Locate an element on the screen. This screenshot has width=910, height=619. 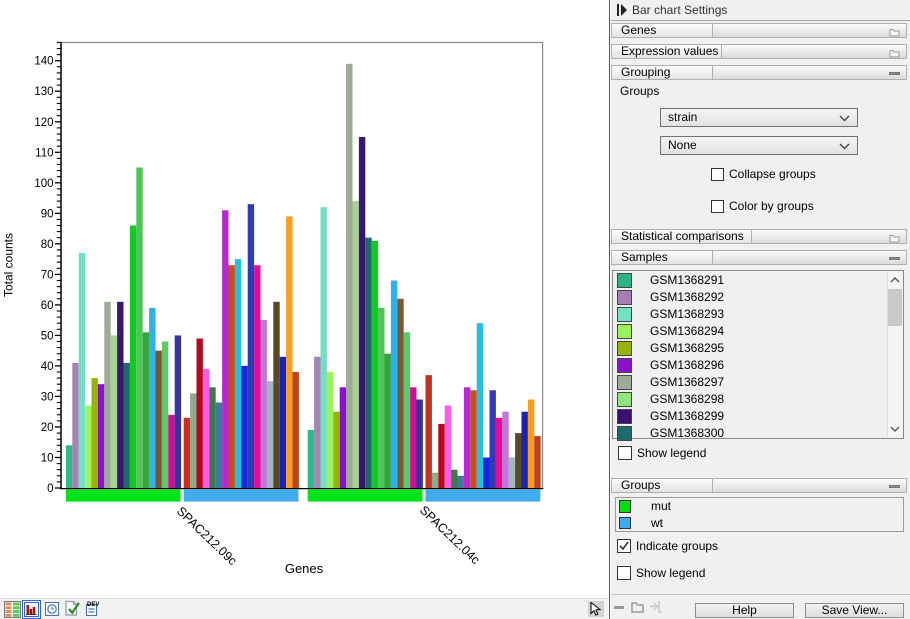
svg-text: SPAC212.04c is located at coordinates (450, 535).